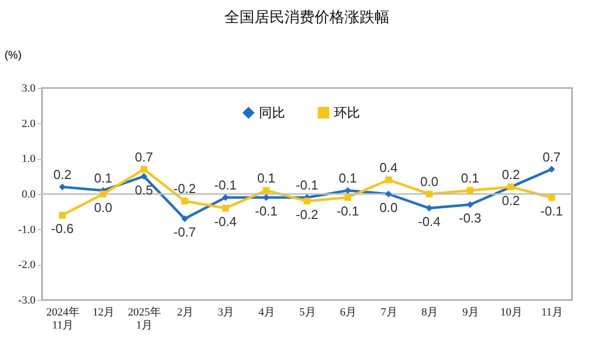  Describe the element at coordinates (184, 232) in the screenshot. I see `data-label: -0.7` at that location.